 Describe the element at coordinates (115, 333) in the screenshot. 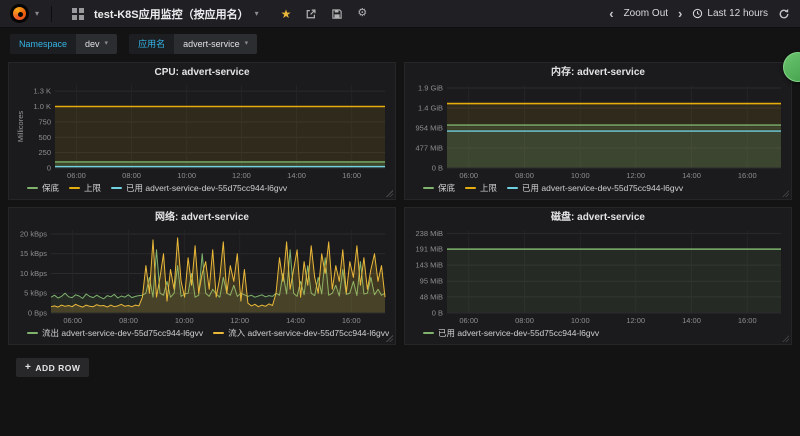

I see `legend-item: 流出 advert-service-dev-55d75cc944-l6gvv` at that location.